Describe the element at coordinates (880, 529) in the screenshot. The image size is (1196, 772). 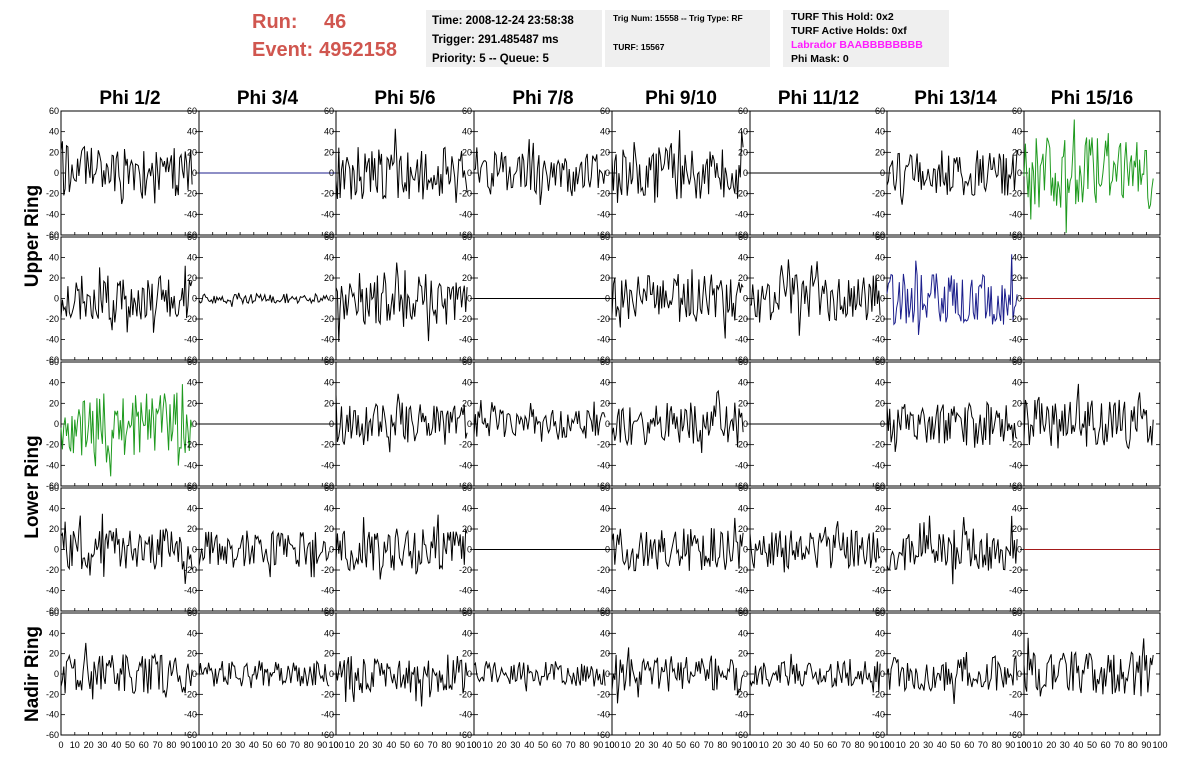
I see `ytick-label-r4c7-20: 20` at that location.